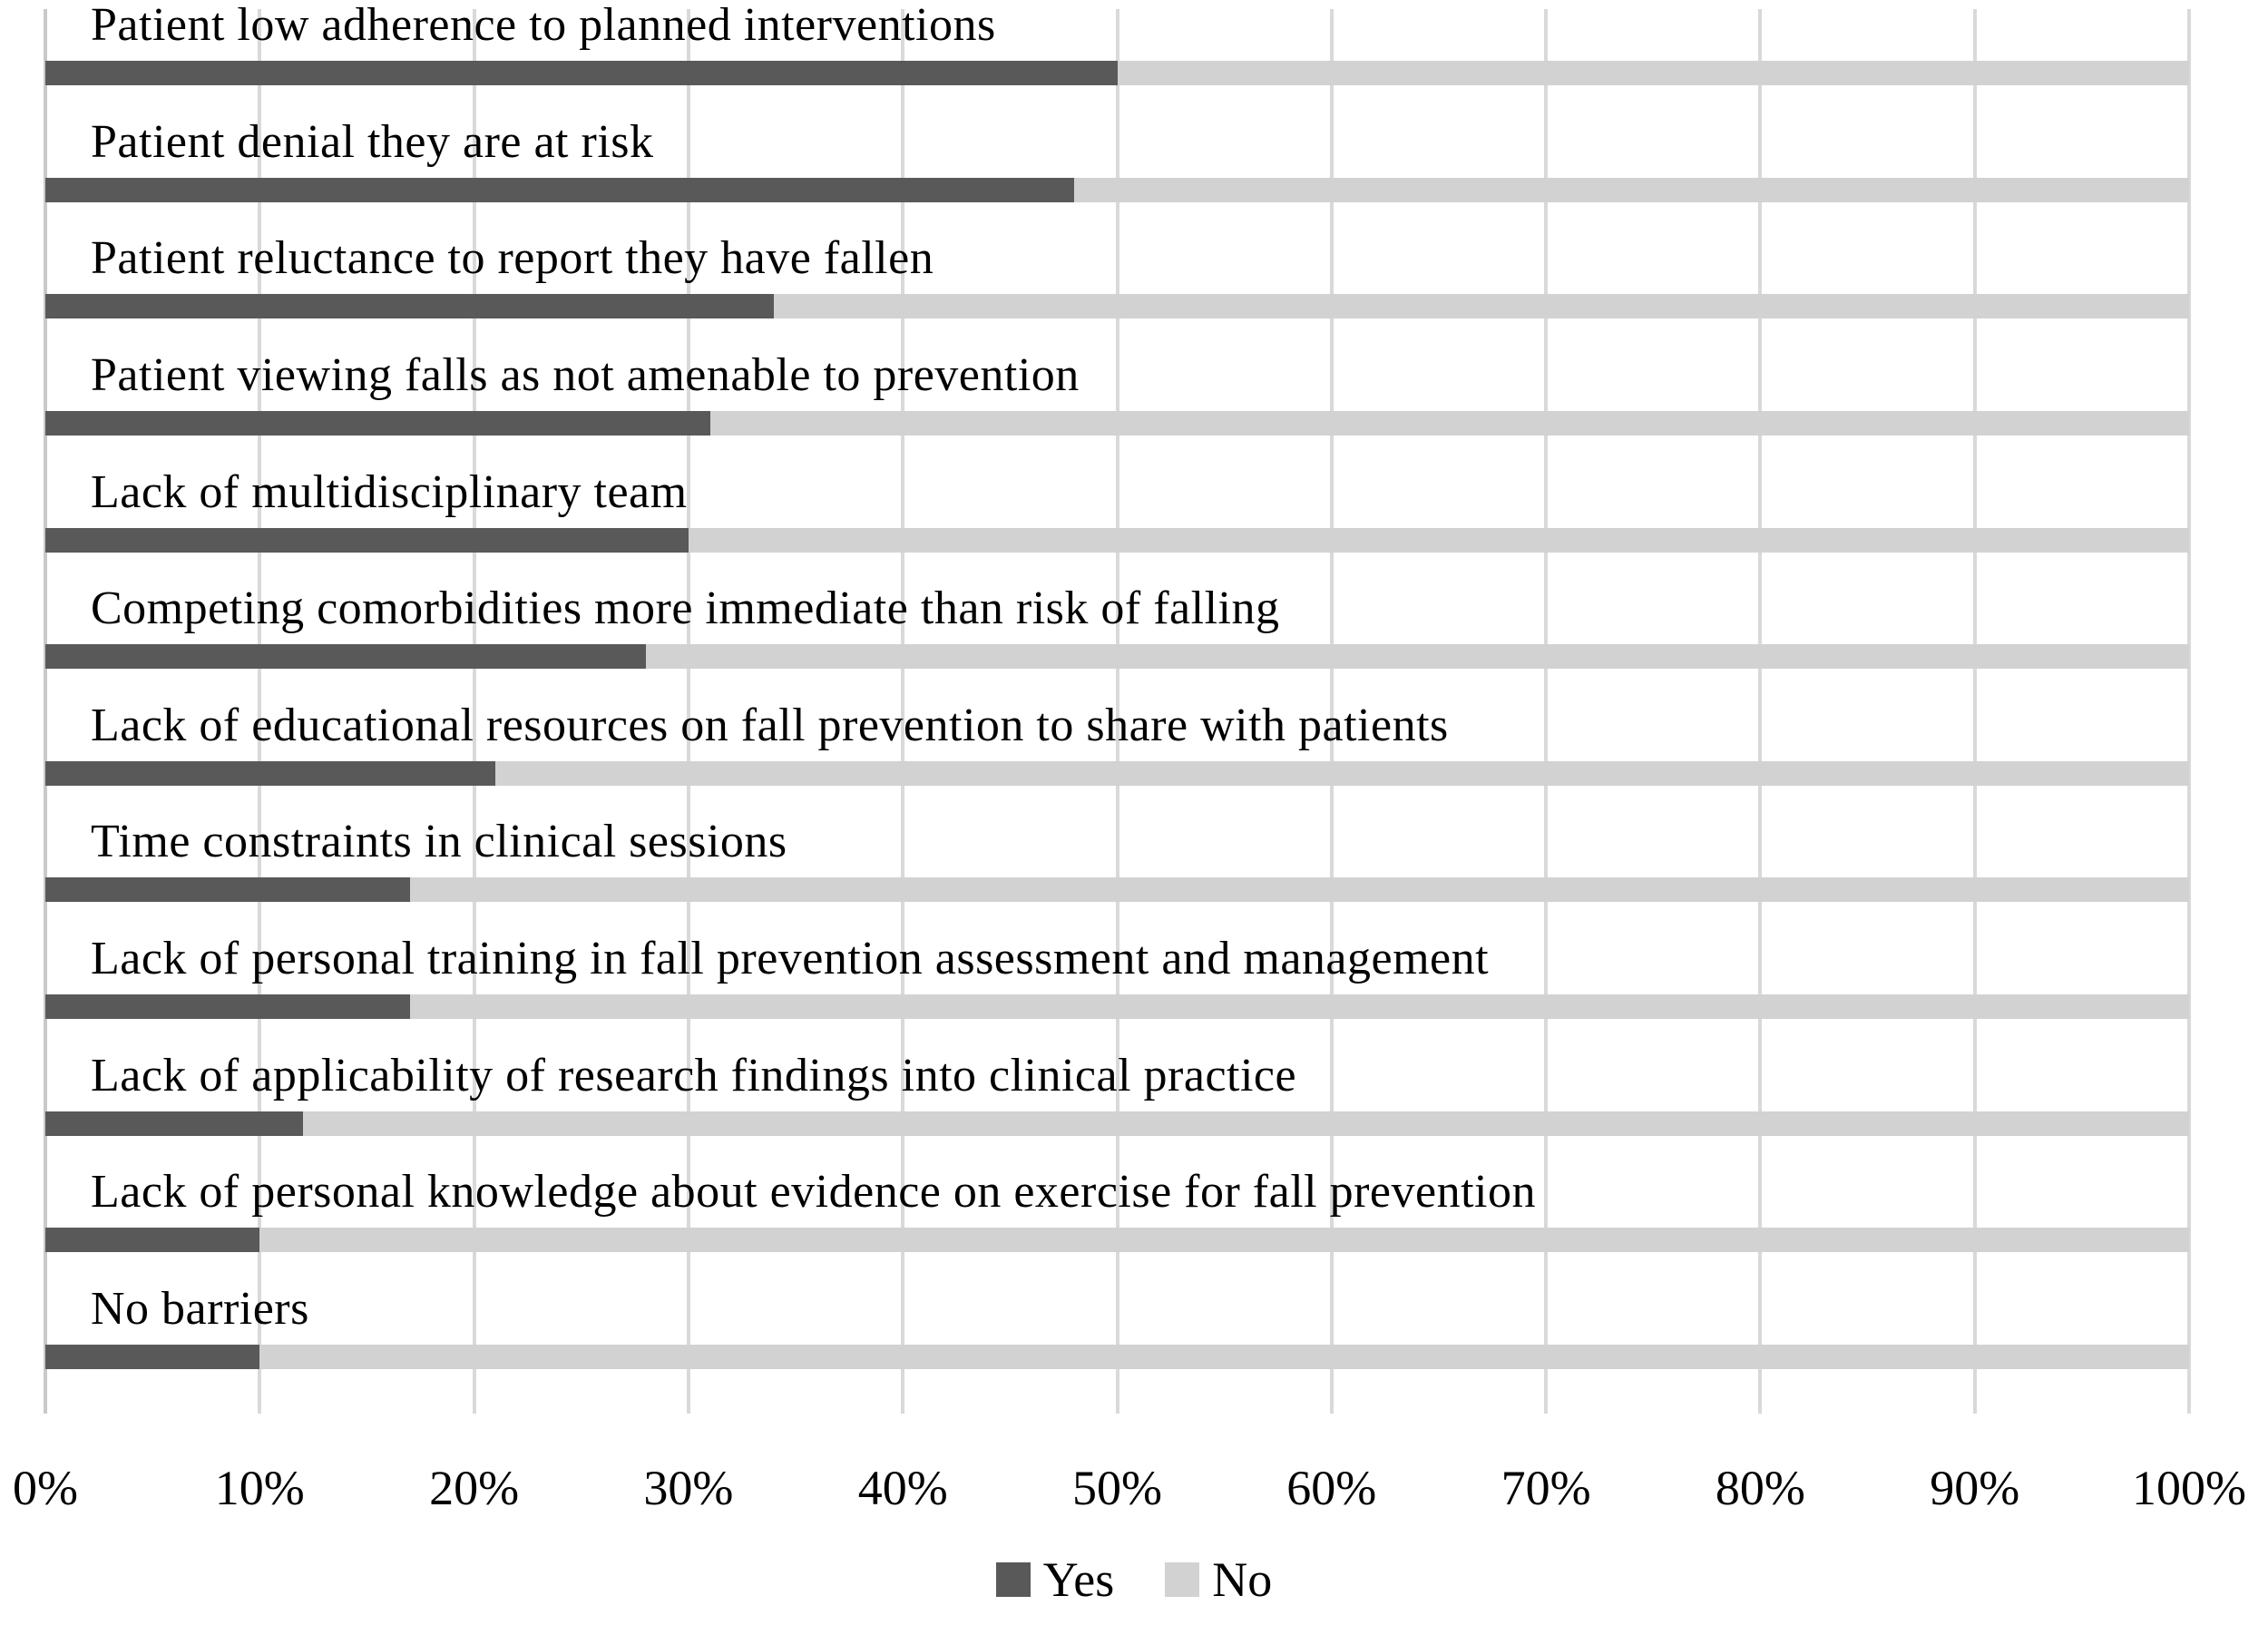 The image size is (2268, 1625). Describe the element at coordinates (475, 1488) in the screenshot. I see `x-axis-tick-label: 20%` at that location.